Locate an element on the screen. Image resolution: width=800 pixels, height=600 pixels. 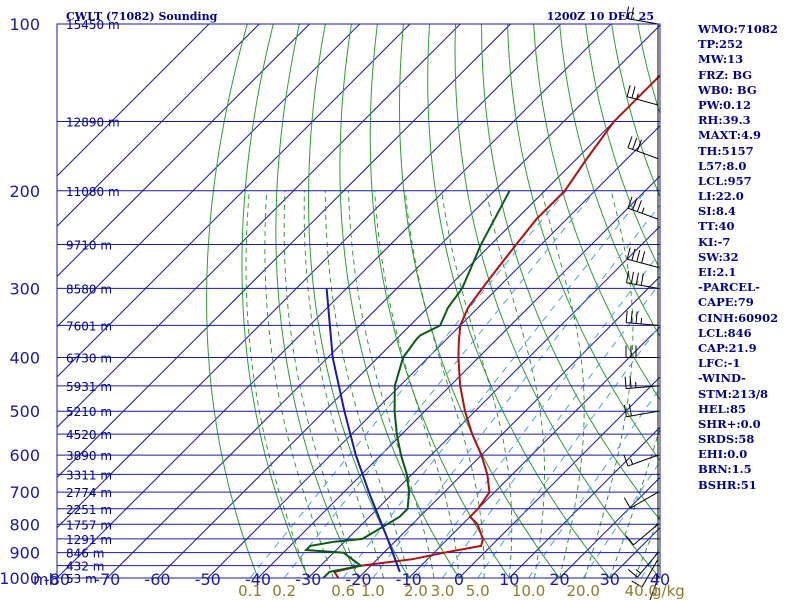
index-item: SW:32 is located at coordinates (718, 256).